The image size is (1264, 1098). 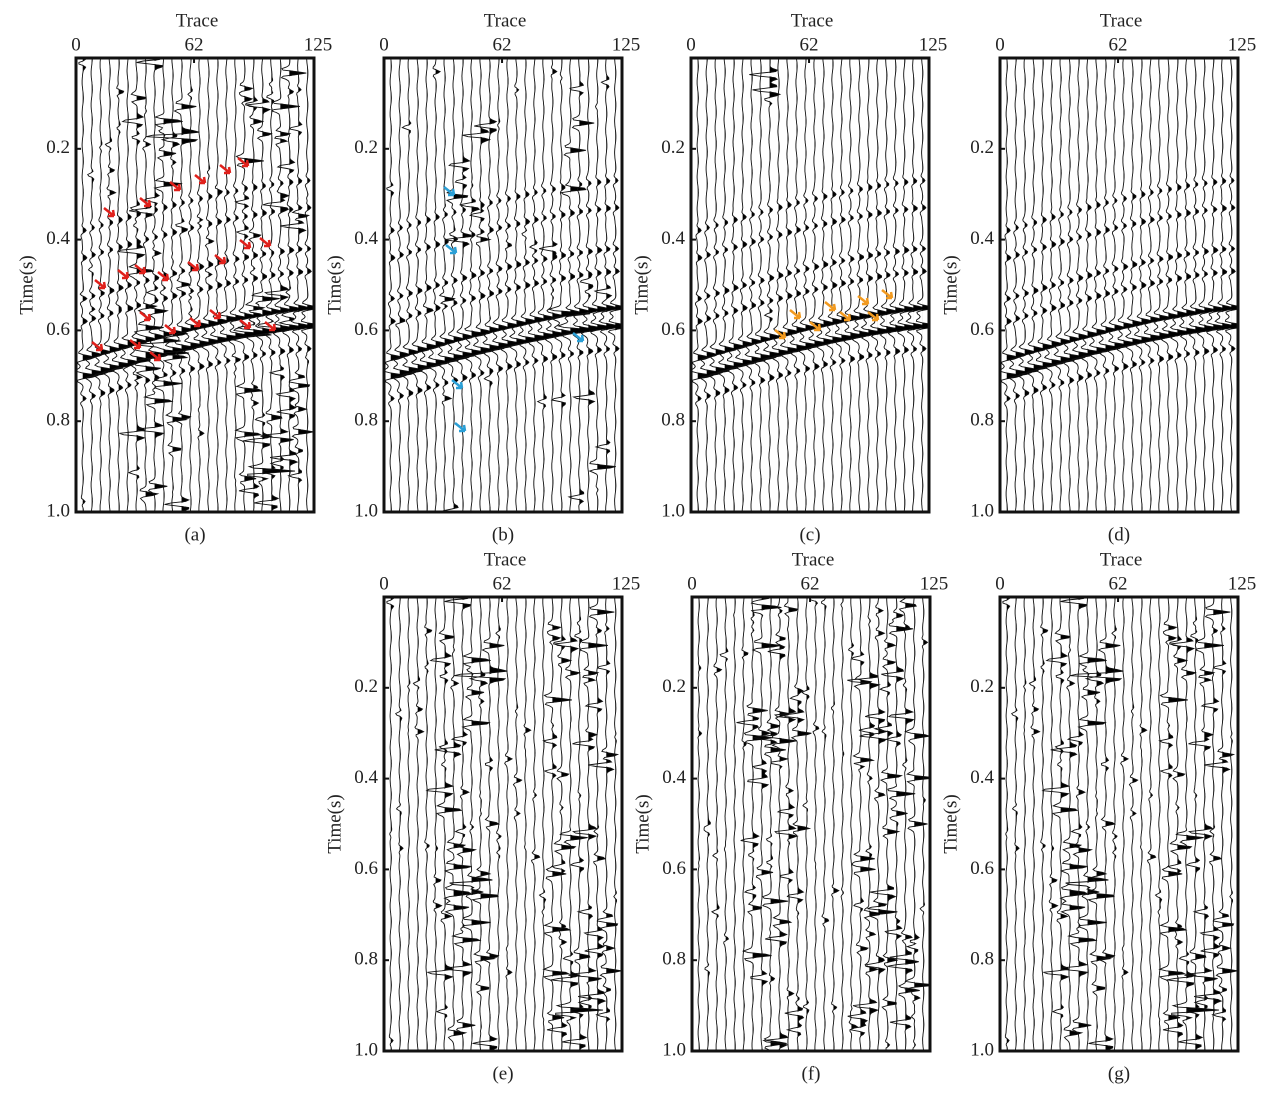 I want to click on y-tick-label: 0.4, so click(x=366, y=777).